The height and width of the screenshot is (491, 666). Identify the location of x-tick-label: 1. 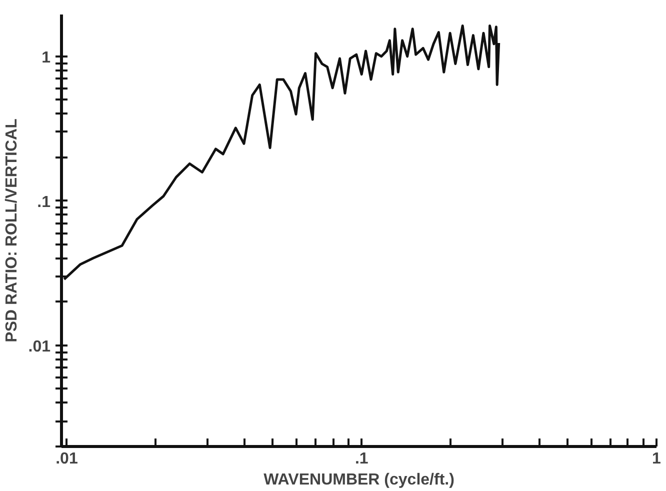
(657, 459).